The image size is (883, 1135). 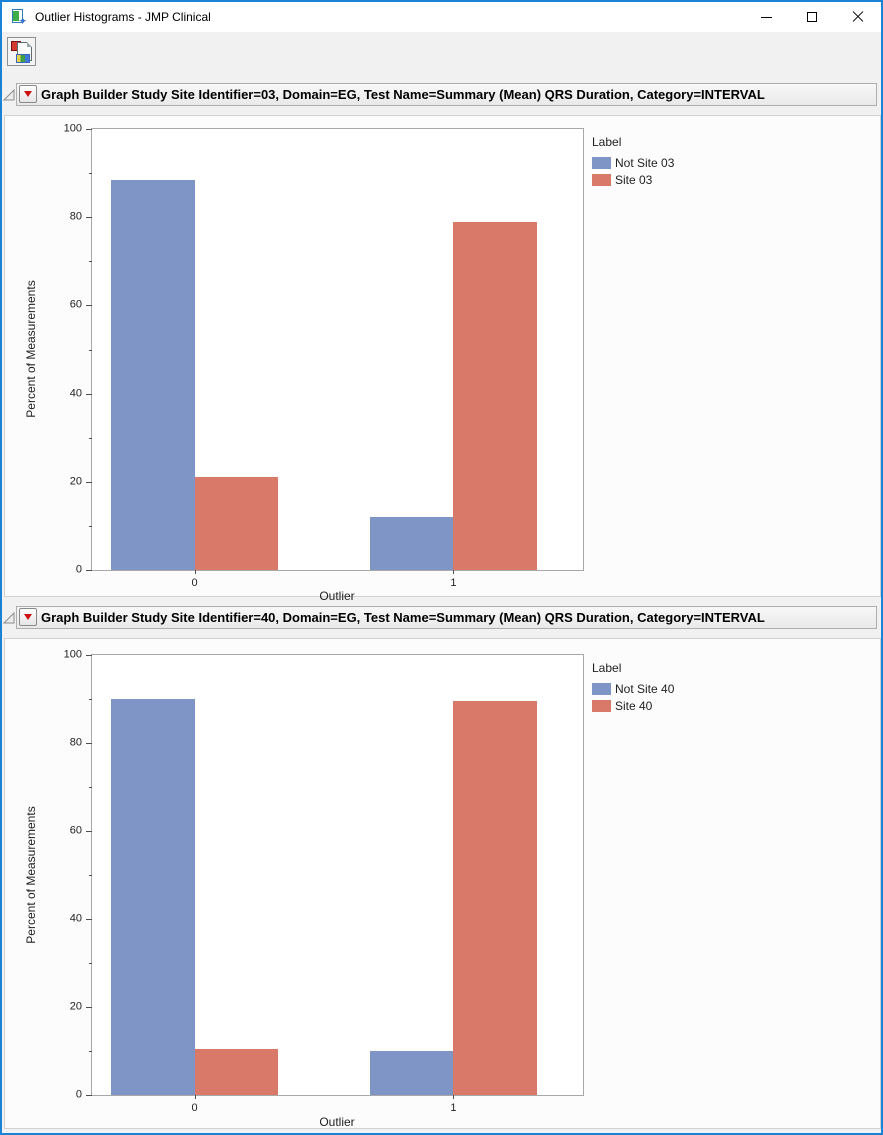 I want to click on window-title: Outlier Histograms - JMP Clinical, so click(x=123, y=17).